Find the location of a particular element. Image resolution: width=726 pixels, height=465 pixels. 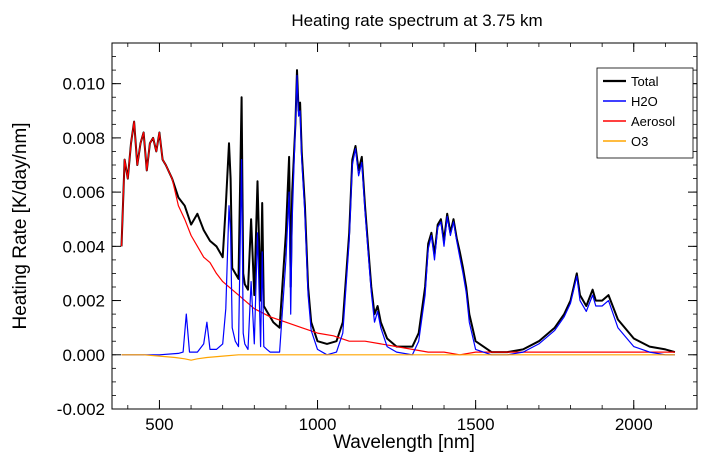

legend-label-total: Total is located at coordinates (645, 81).